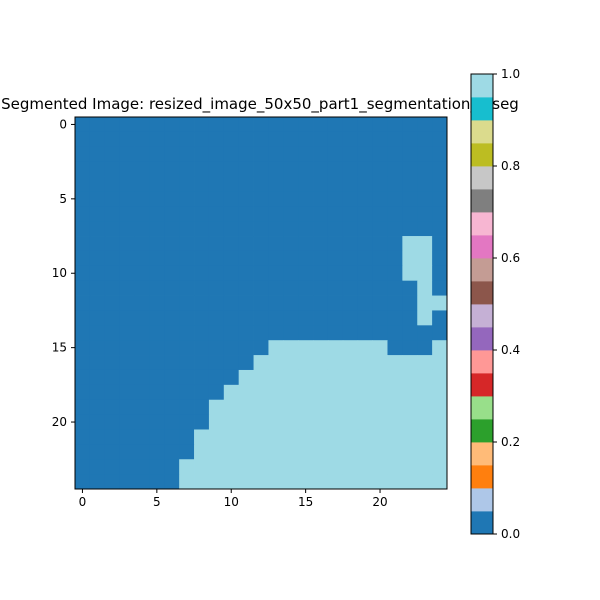 Image resolution: width=600 pixels, height=600 pixels. I want to click on y-tick-label: 10, so click(59, 273).